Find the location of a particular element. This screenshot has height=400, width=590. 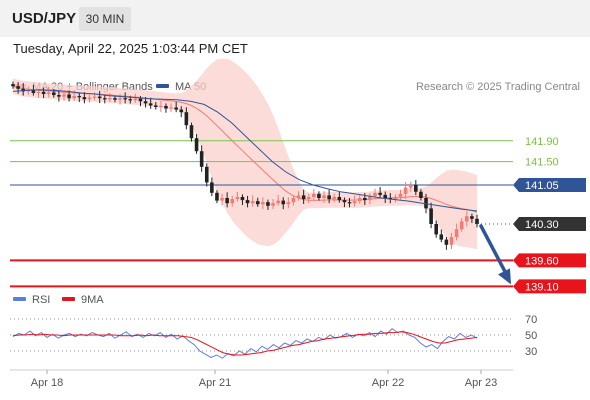

chart-header: USD/JPY 30 MIN is located at coordinates (295, 18).